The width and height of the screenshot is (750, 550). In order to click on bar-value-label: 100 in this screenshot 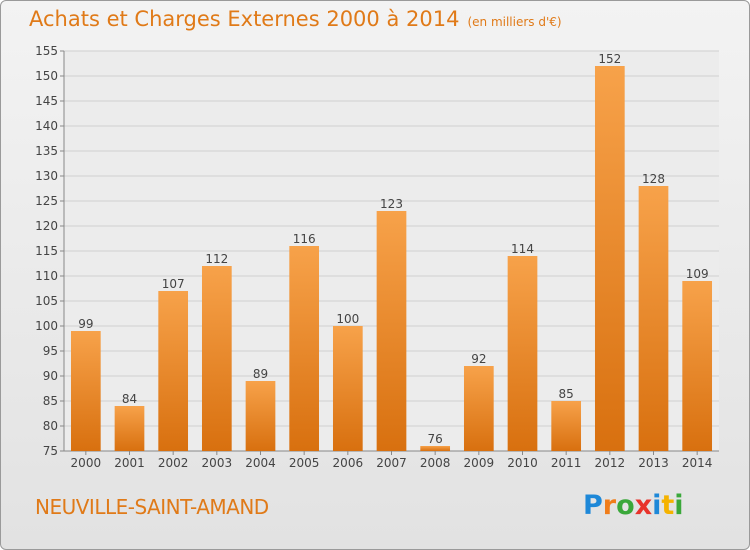, I will do `click(347, 319)`.